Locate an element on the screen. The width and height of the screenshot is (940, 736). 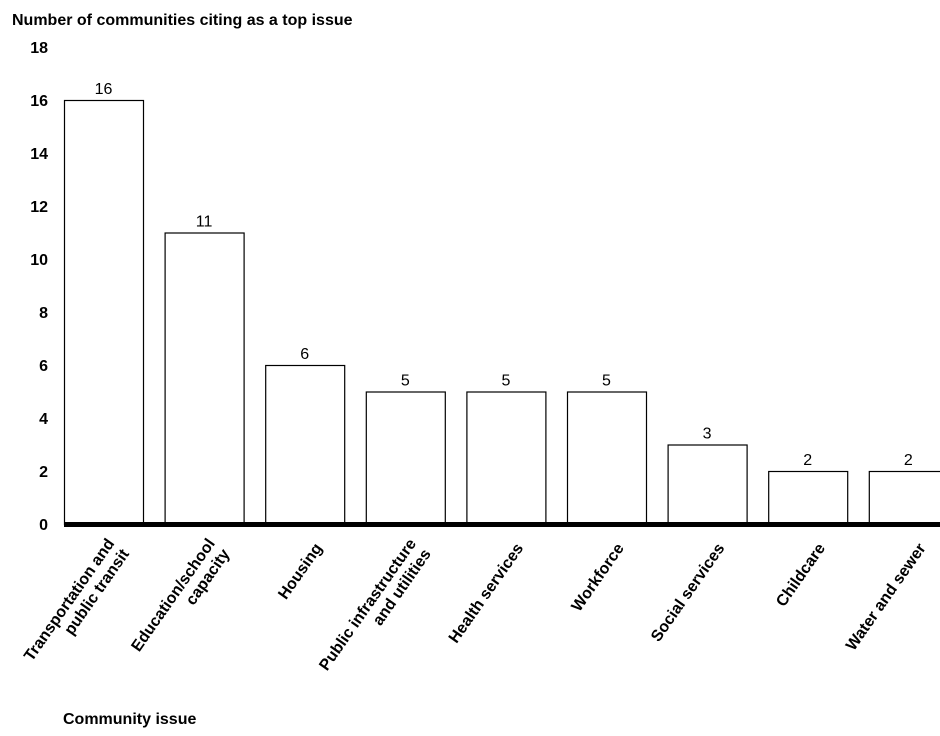
x-axis-title: Community issue is located at coordinates (130, 719).